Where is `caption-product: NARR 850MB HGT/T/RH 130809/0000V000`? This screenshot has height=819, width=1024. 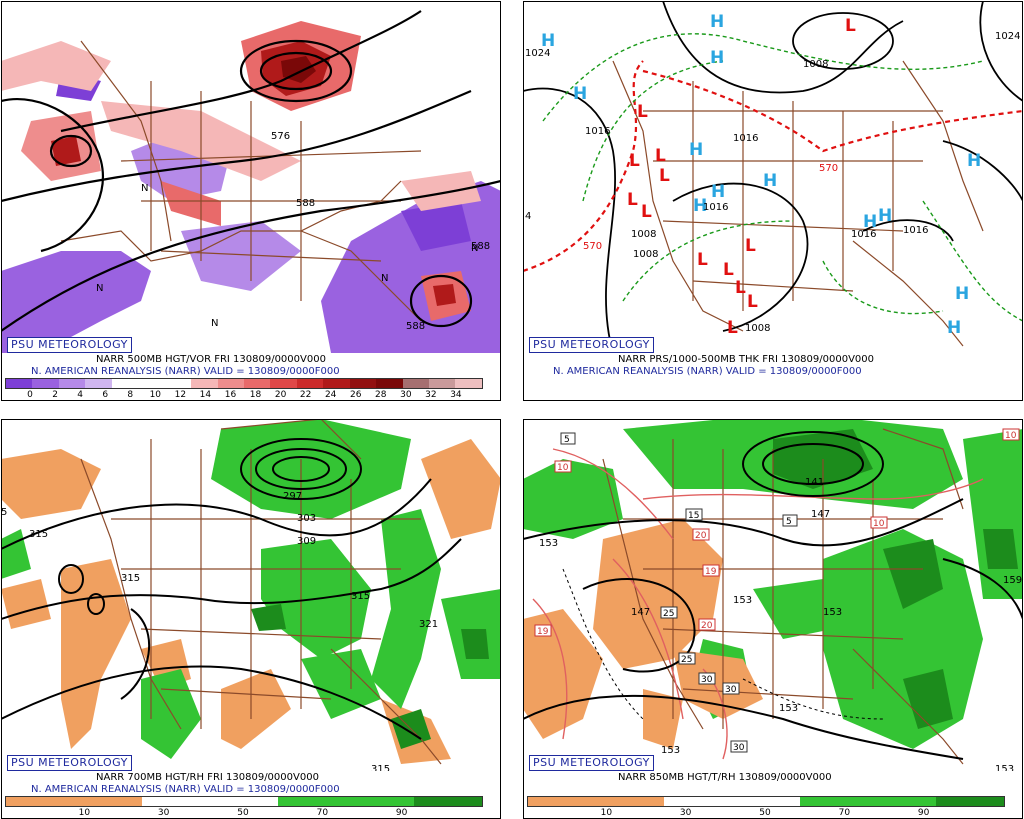
caption-product: NARR 850MB HGT/T/RH 130809/0000V000 is located at coordinates (725, 777).